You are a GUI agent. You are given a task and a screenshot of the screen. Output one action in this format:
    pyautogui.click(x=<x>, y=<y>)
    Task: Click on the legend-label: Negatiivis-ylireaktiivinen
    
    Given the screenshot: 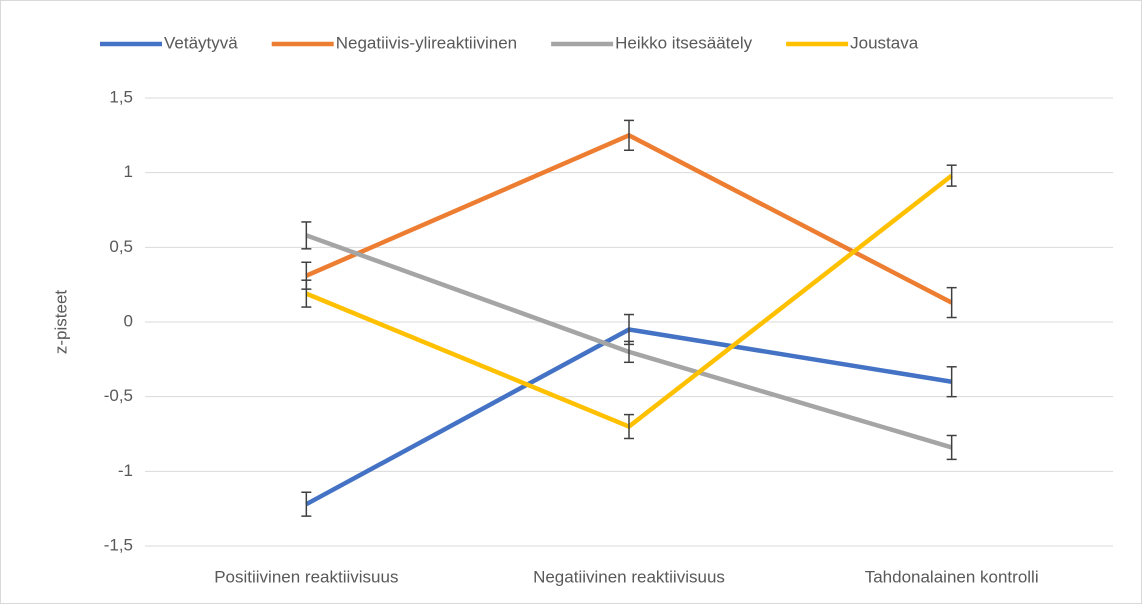 What is the action you would take?
    pyautogui.click(x=426, y=42)
    